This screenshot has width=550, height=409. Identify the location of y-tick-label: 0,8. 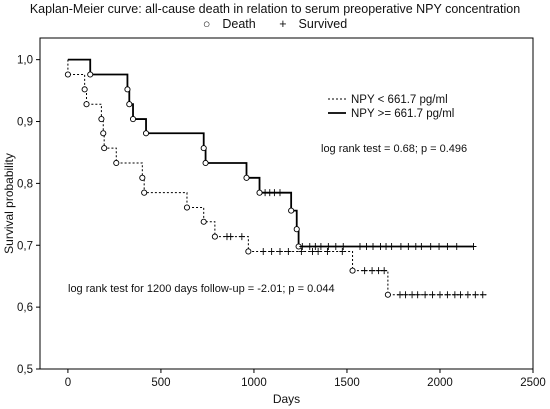
(25, 184).